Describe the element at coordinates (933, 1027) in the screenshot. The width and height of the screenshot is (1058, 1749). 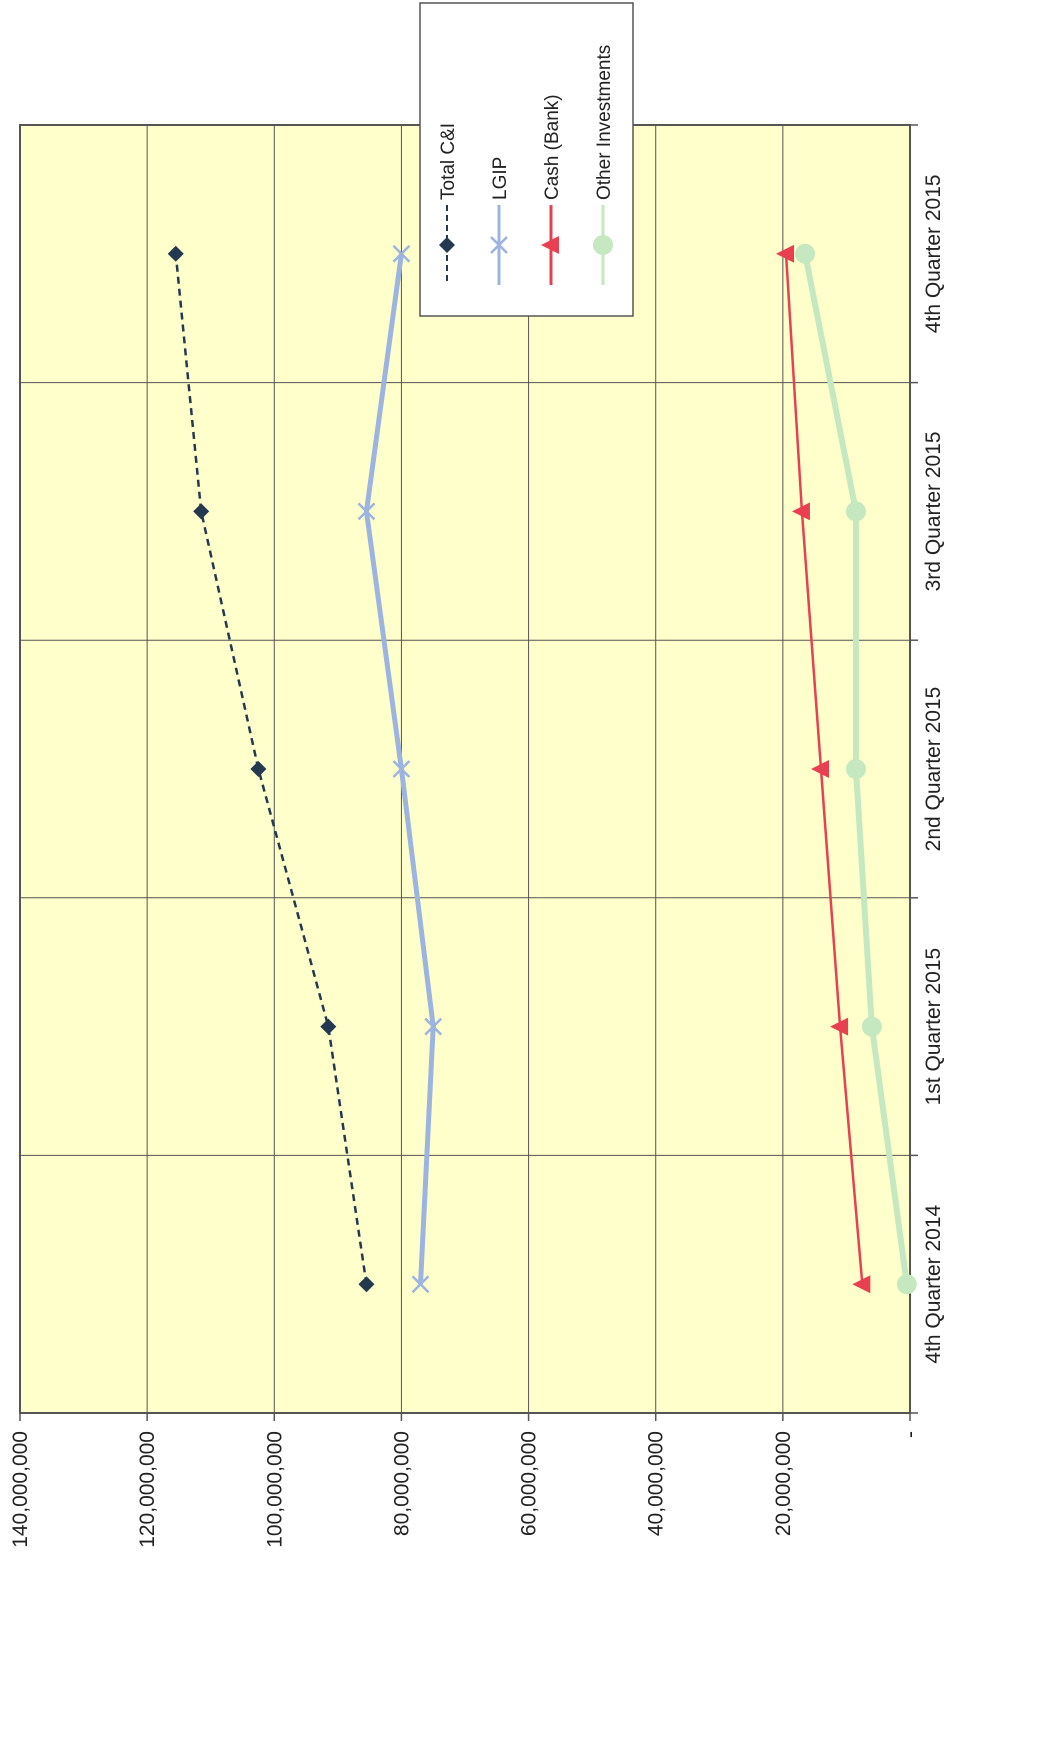
I see `category-tick-label: 1st Quarter 2015` at that location.